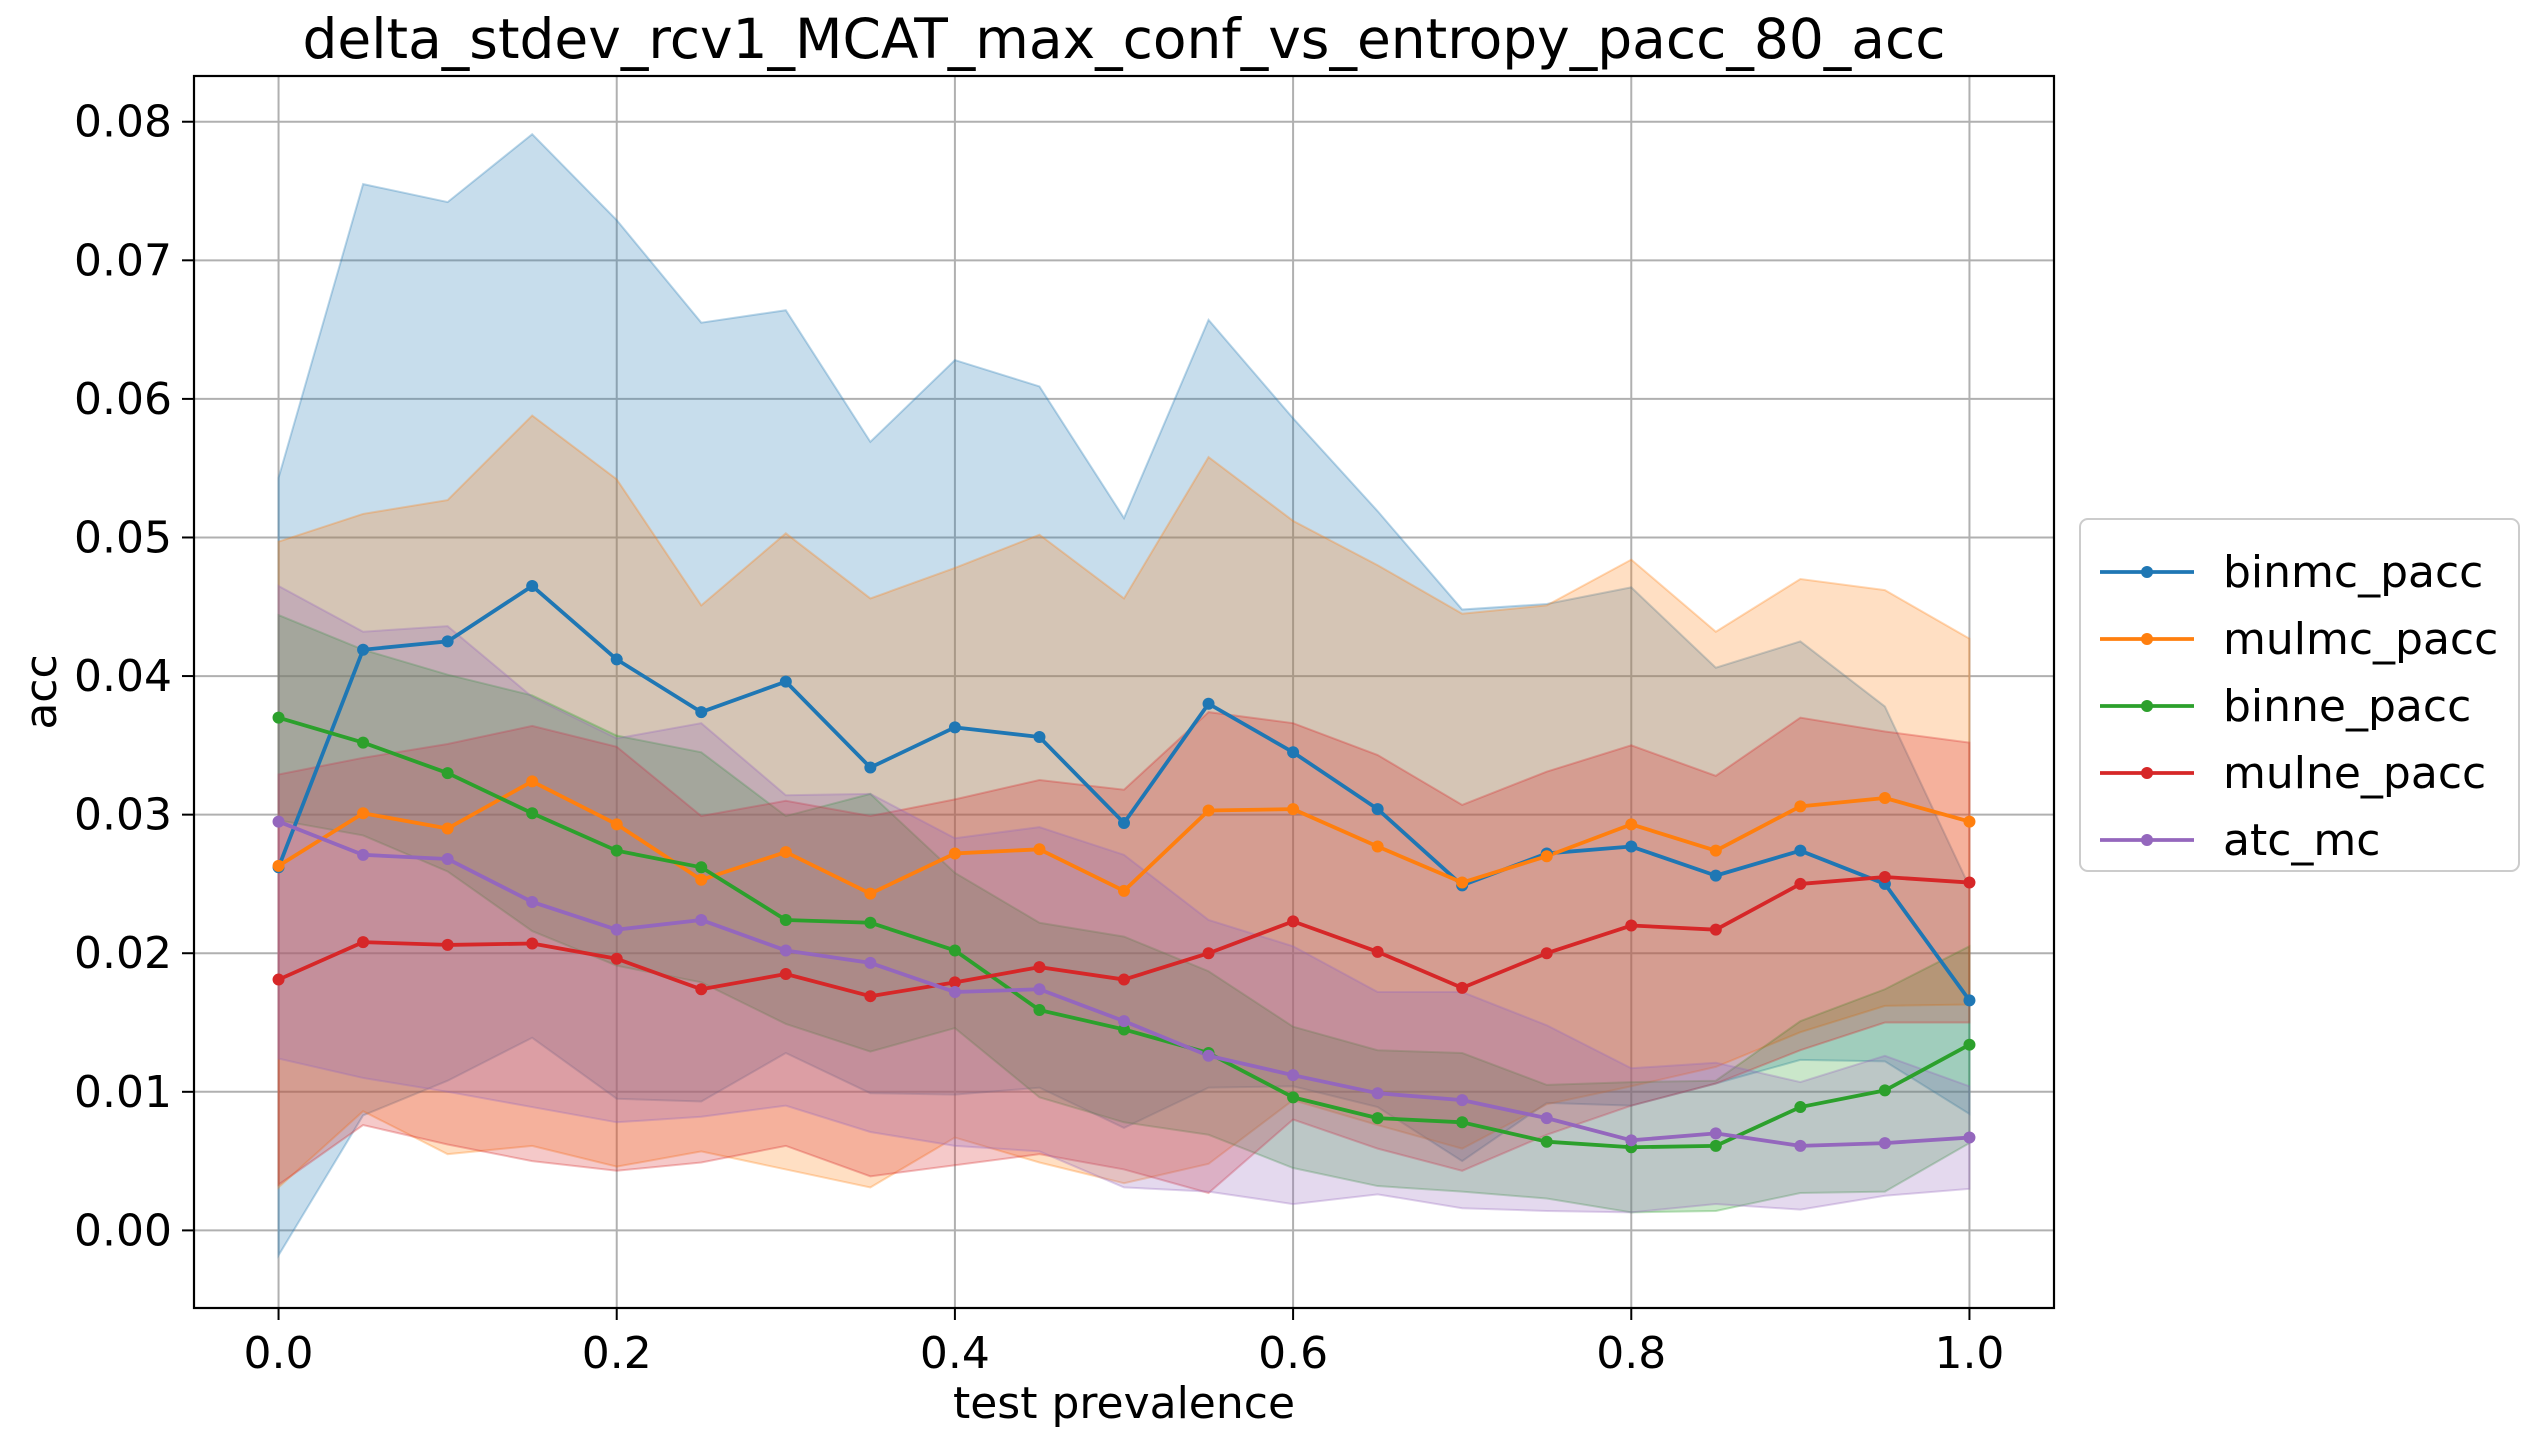 The height and width of the screenshot is (1451, 2533). What do you see at coordinates (2360, 639) in the screenshot?
I see `legend-label: mulmc_pacc` at bounding box center [2360, 639].